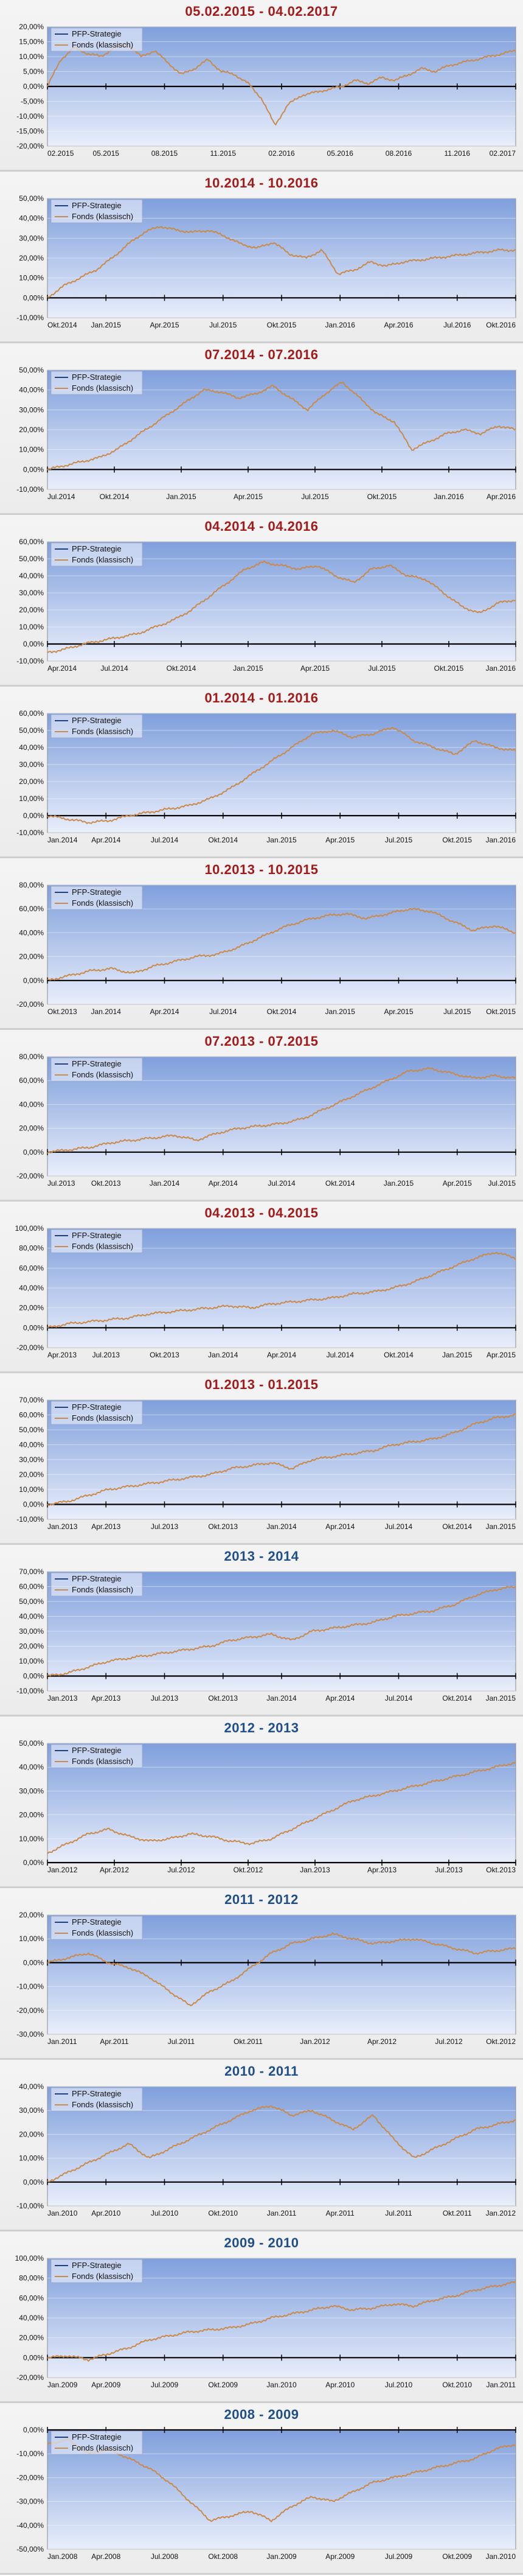 This screenshot has height=2576, width=523. I want to click on chart-title: 2009 - 2010, so click(261, 2242).